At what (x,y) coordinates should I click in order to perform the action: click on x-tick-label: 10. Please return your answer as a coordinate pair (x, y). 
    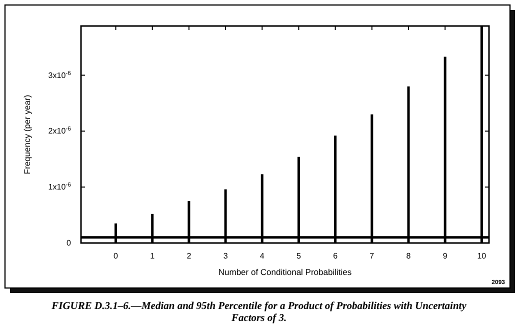
    Looking at the image, I should click on (482, 256).